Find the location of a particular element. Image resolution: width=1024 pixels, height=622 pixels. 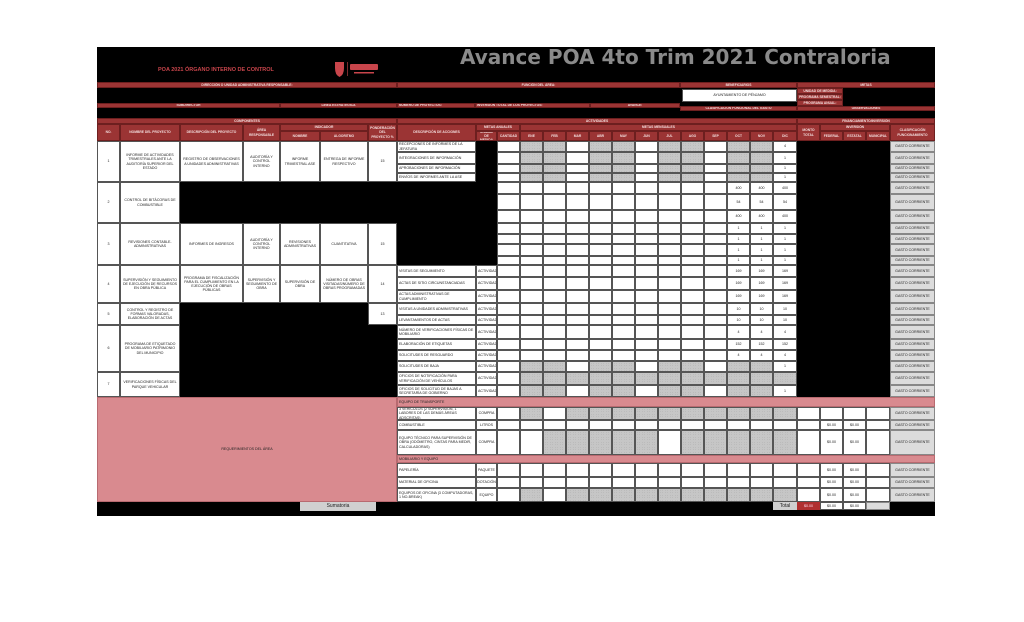

requirement-month-ago is located at coordinates (692, 495).